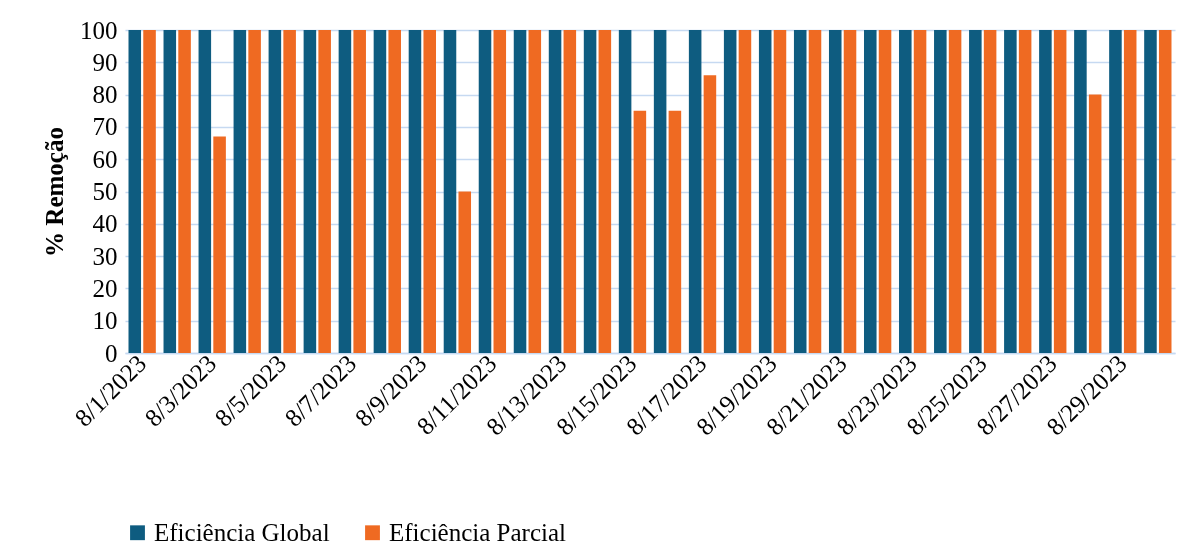  Describe the element at coordinates (105, 127) in the screenshot. I see `y-tick-label: 70` at that location.